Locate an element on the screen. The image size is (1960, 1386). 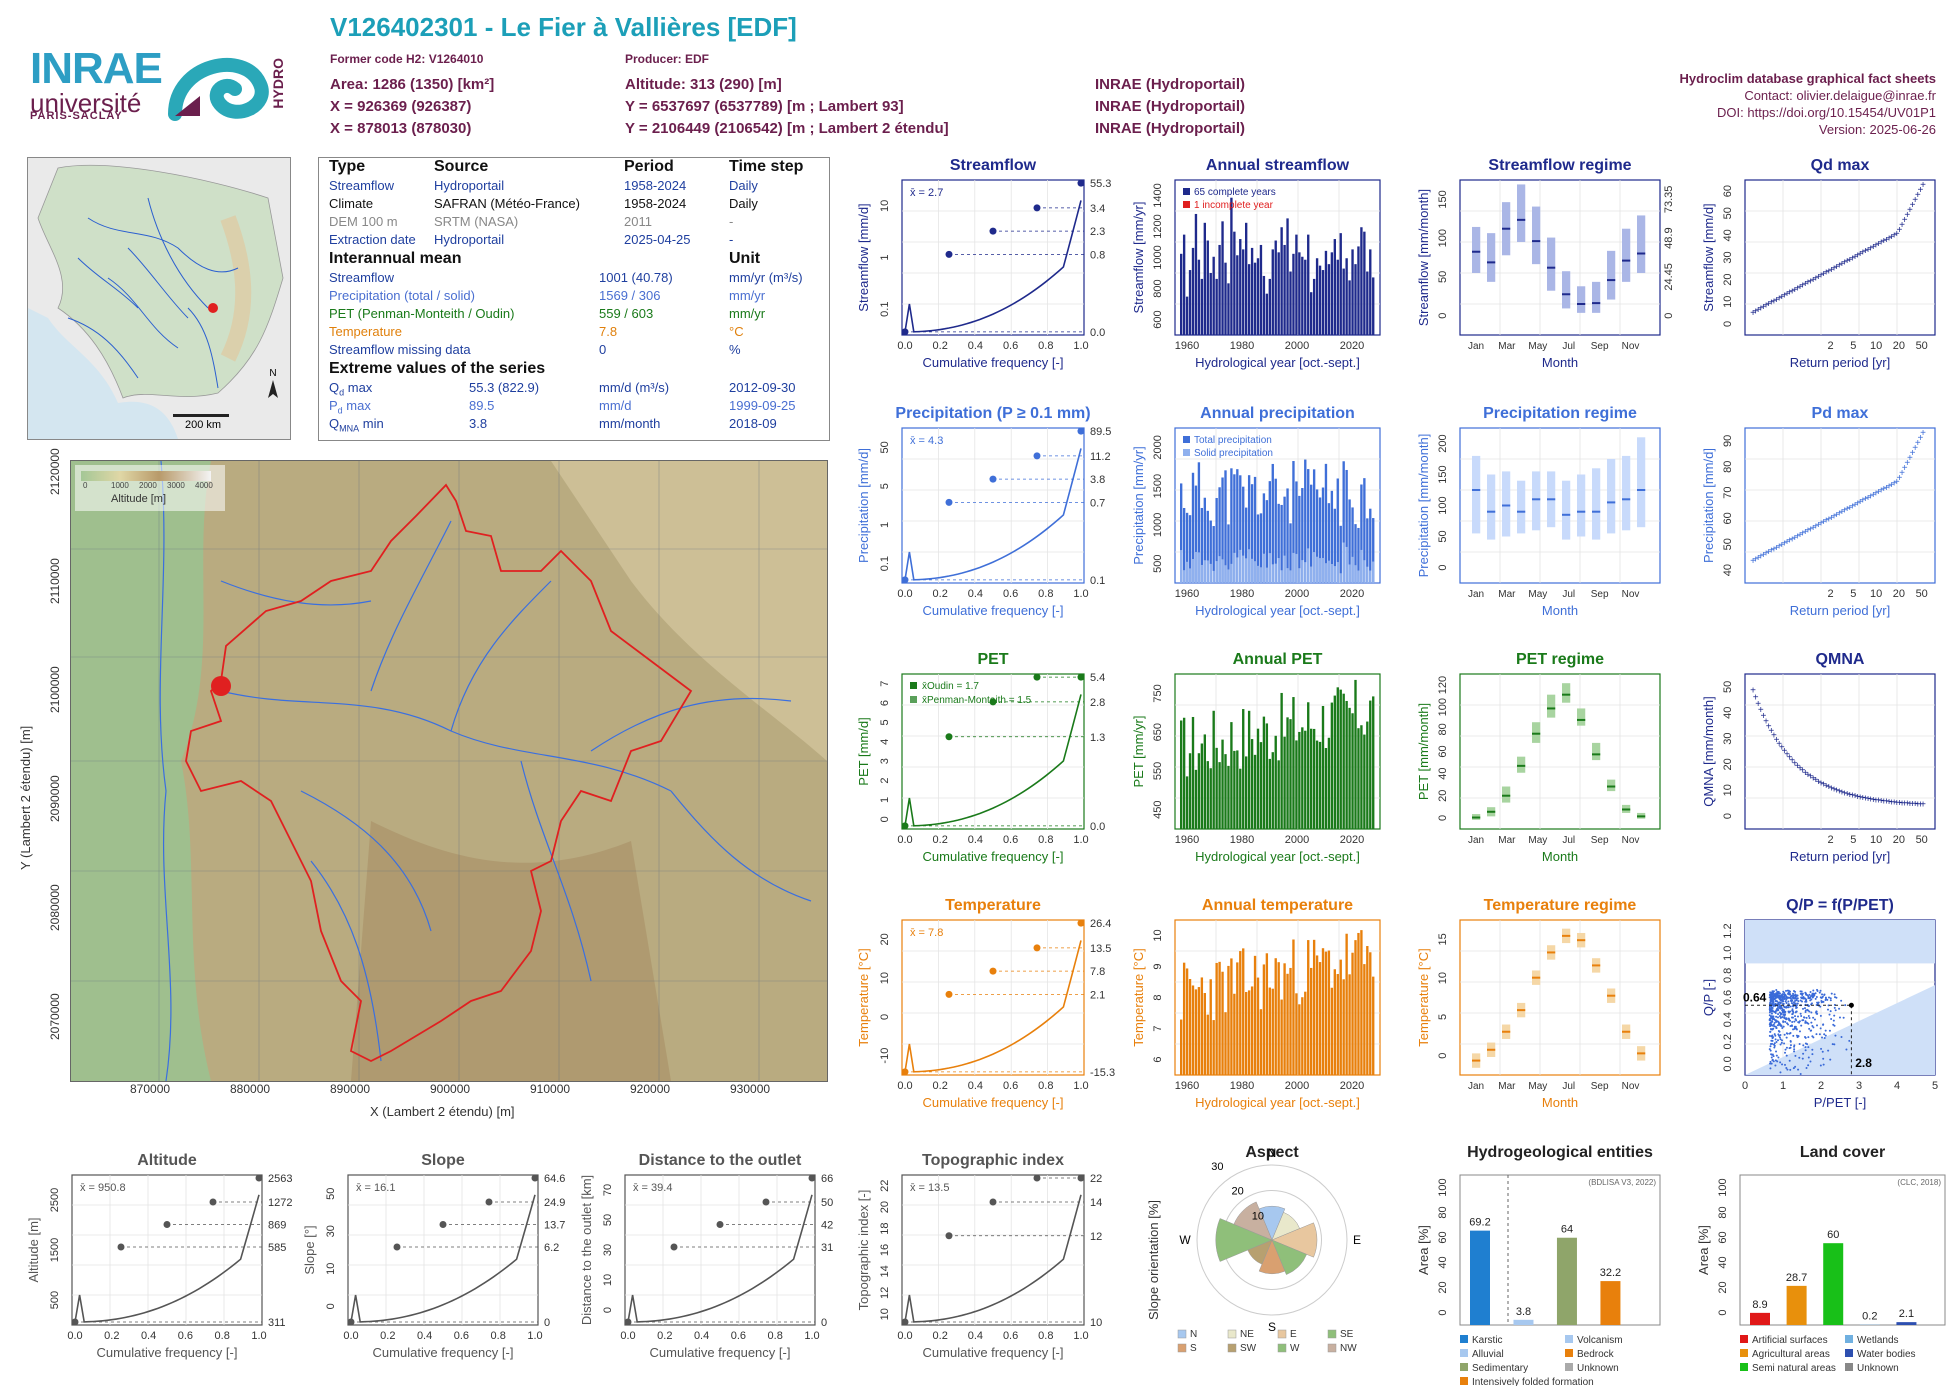
info-period: 2025-04-25 is located at coordinates (657, 239).